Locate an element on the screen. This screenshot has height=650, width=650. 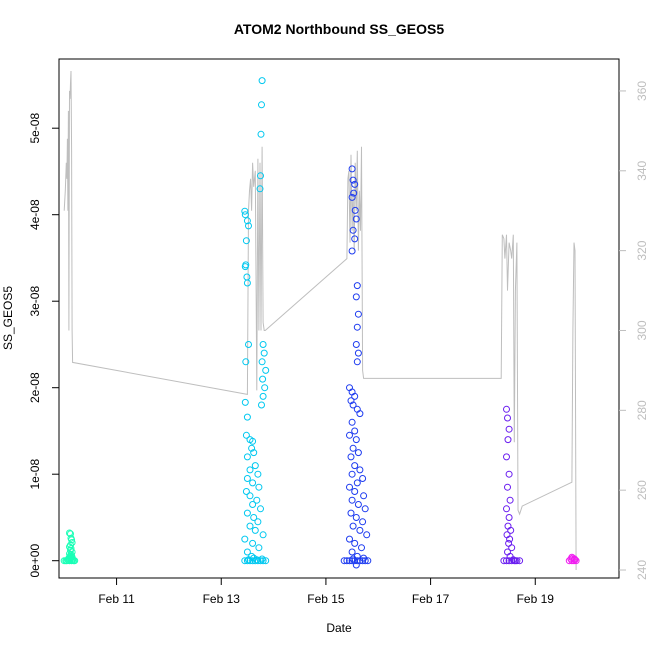
x-axis-label: Date is located at coordinates (339, 628).